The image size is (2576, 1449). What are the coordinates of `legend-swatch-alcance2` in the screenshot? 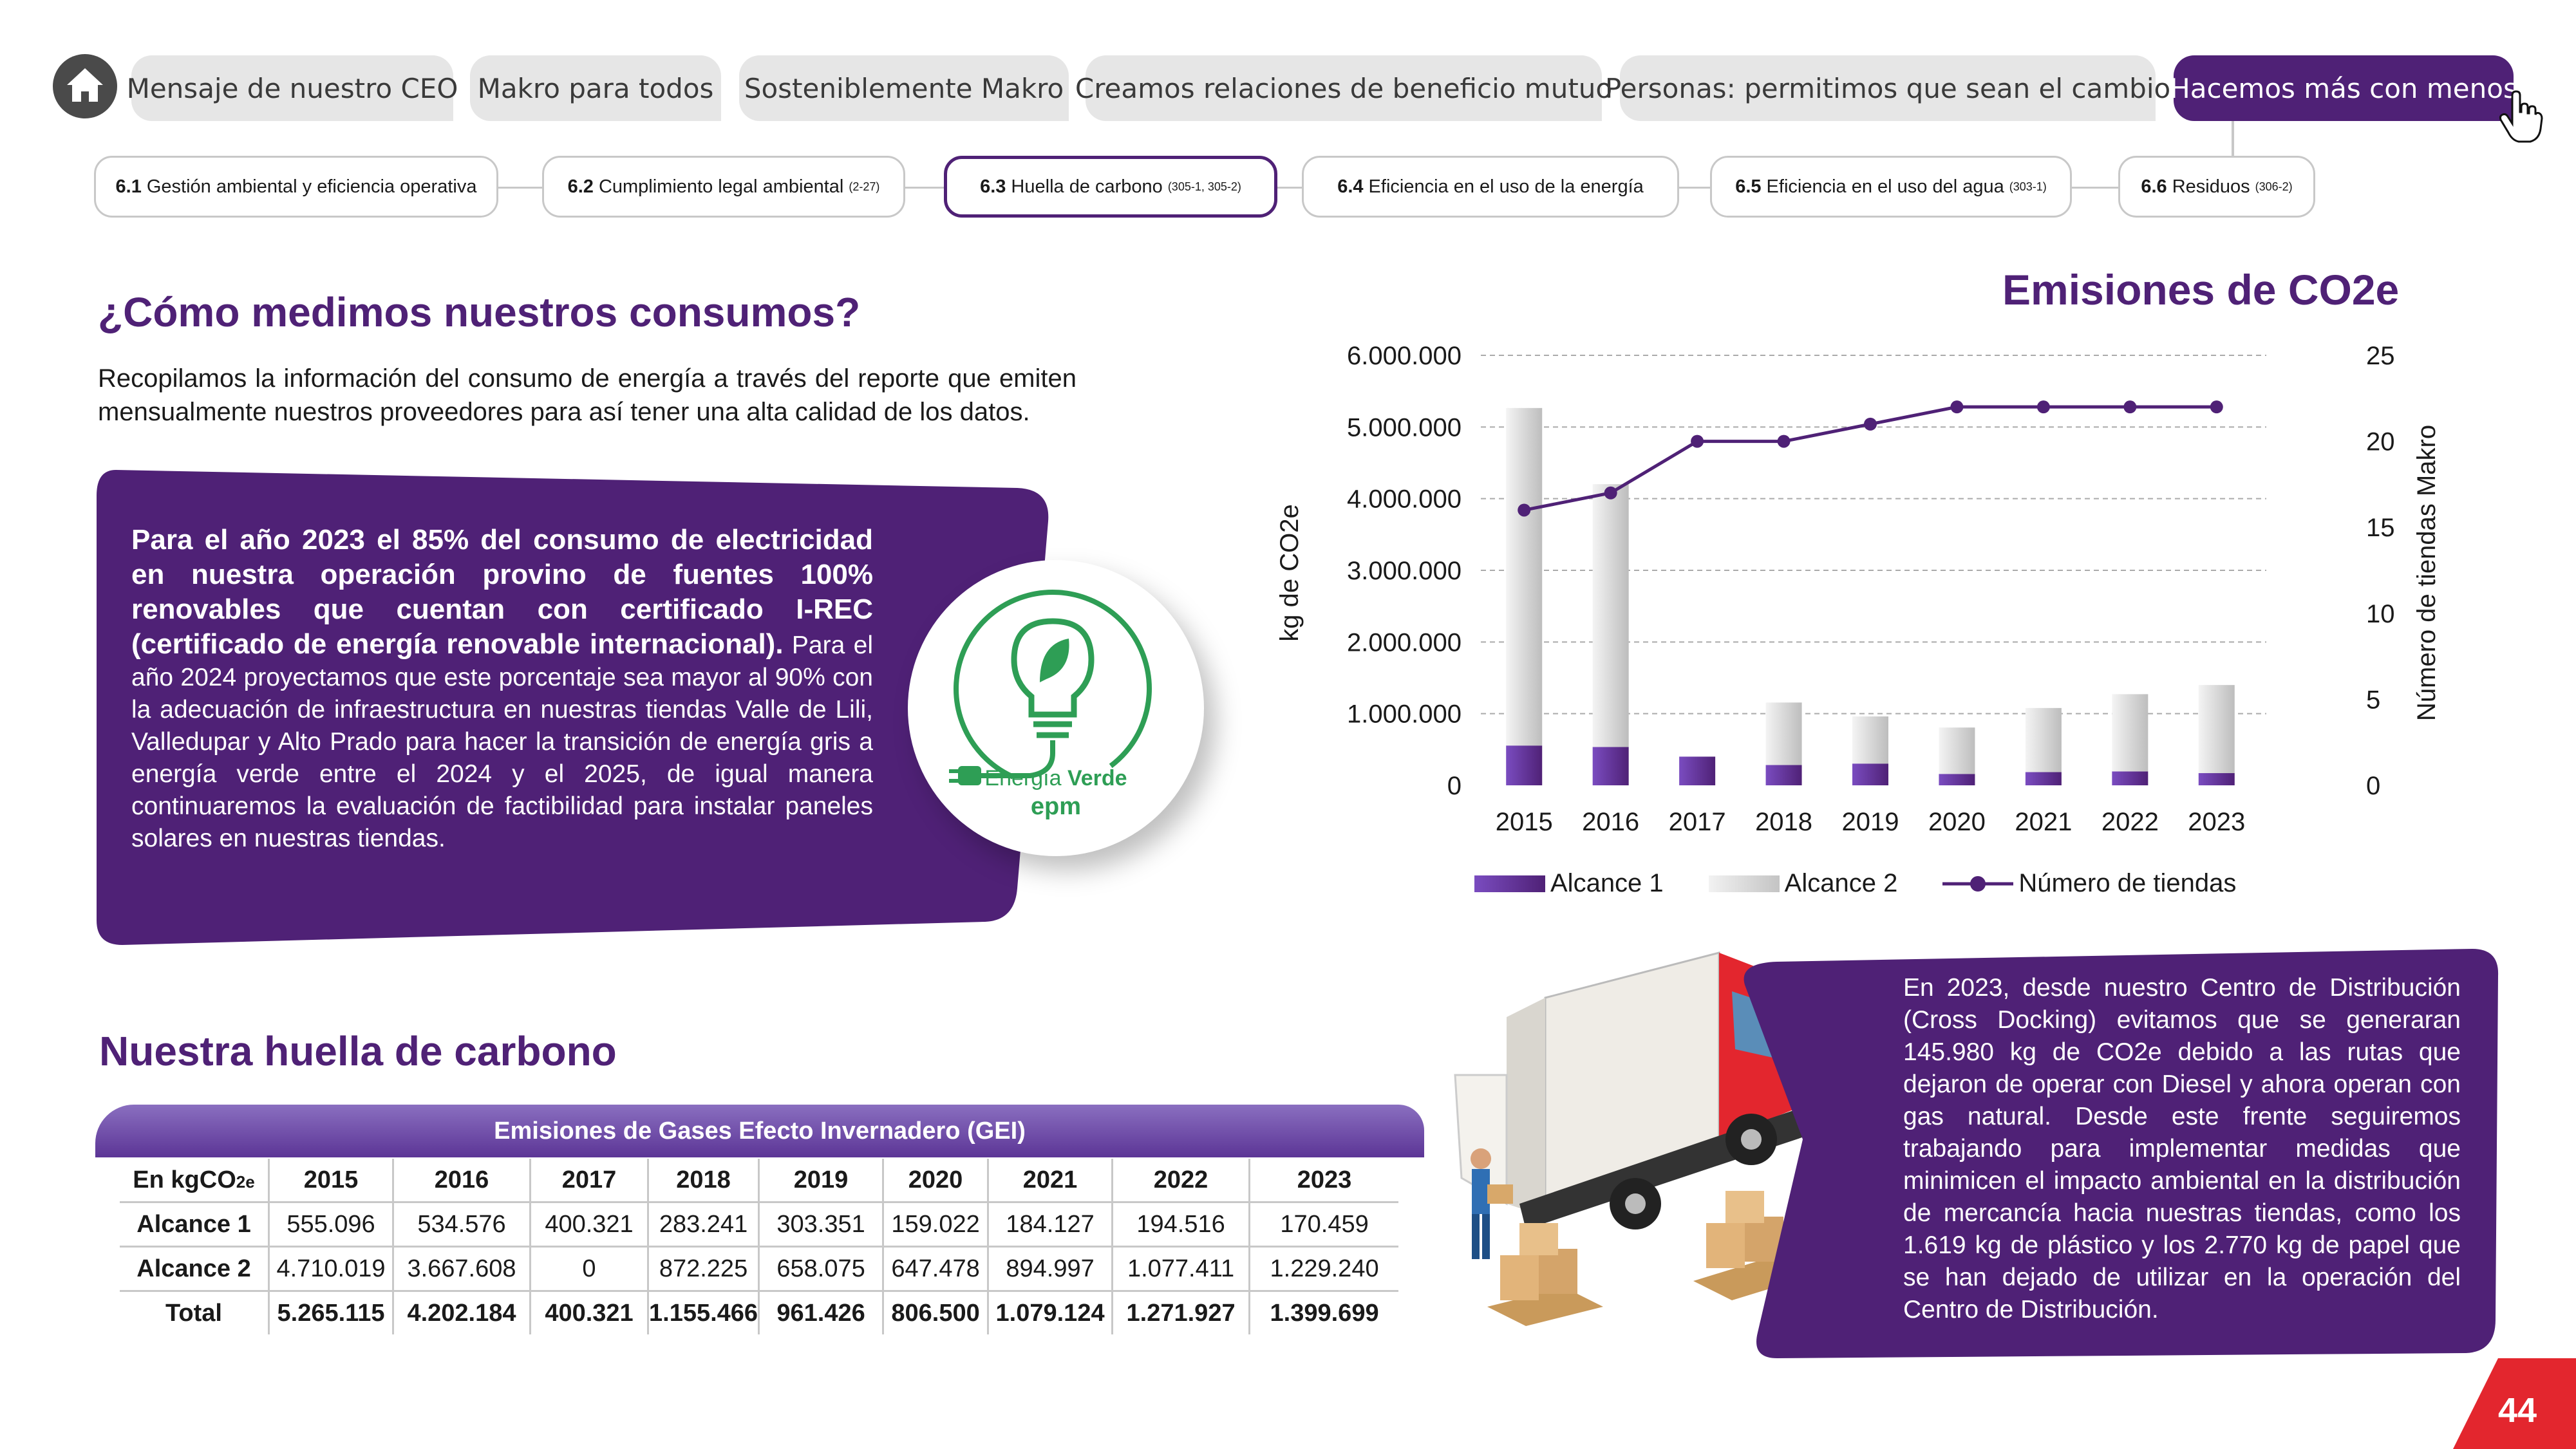 It's located at (1744, 883).